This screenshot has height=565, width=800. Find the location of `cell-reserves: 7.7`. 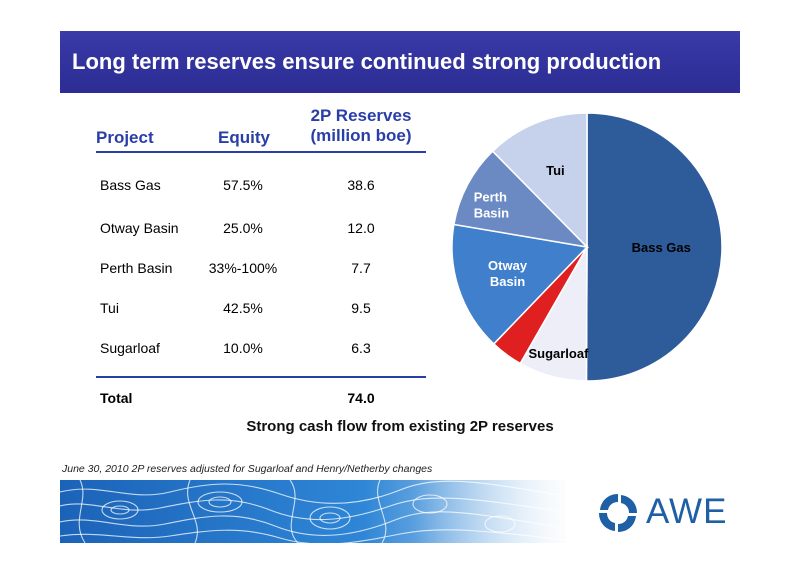

cell-reserves: 7.7 is located at coordinates (361, 268).